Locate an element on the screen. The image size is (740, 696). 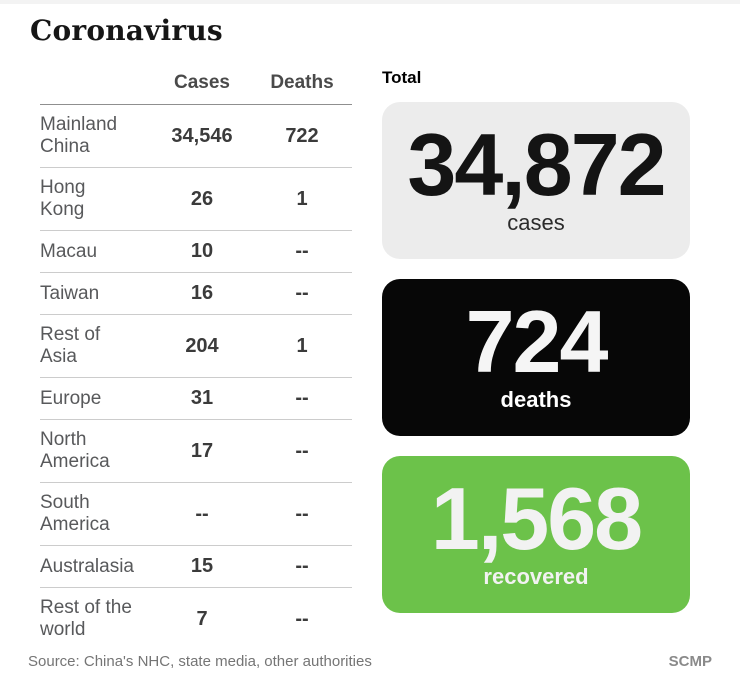
table-row-macau: Macau 10 -- is located at coordinates (196, 252).